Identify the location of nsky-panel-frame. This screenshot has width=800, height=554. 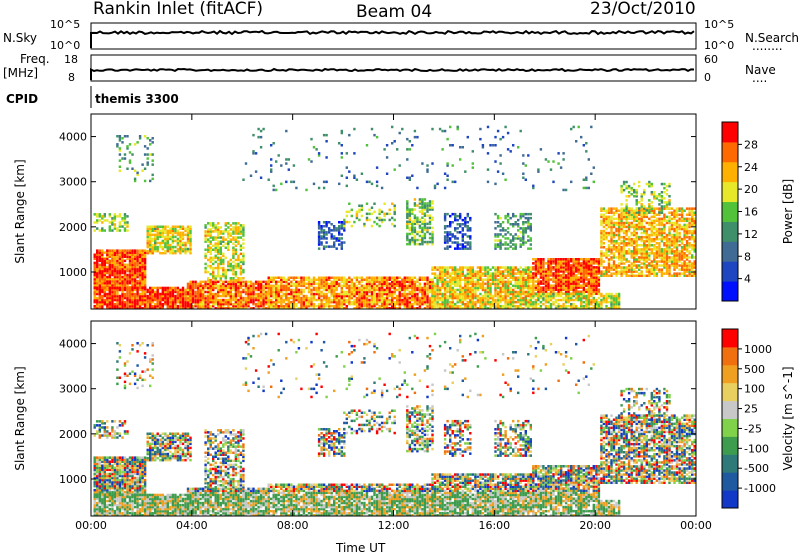
(393, 36).